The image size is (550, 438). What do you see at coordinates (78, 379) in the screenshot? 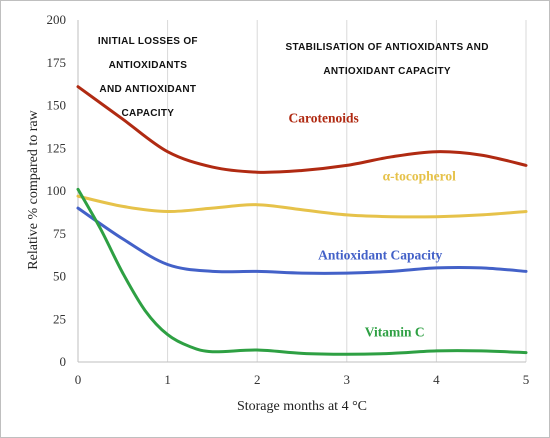
I see `x-tick-label: 0` at bounding box center [78, 379].